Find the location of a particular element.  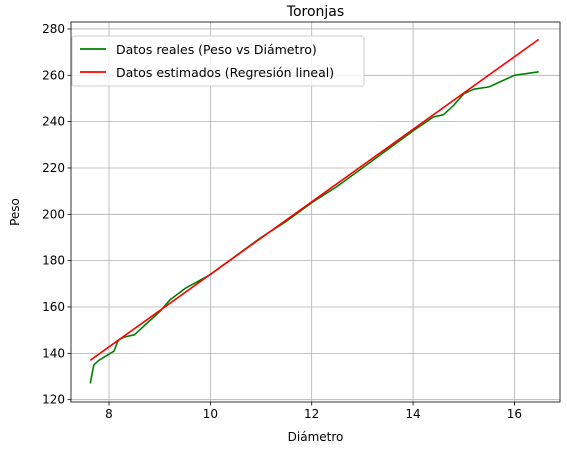

x-tick-label: 14 is located at coordinates (412, 414).